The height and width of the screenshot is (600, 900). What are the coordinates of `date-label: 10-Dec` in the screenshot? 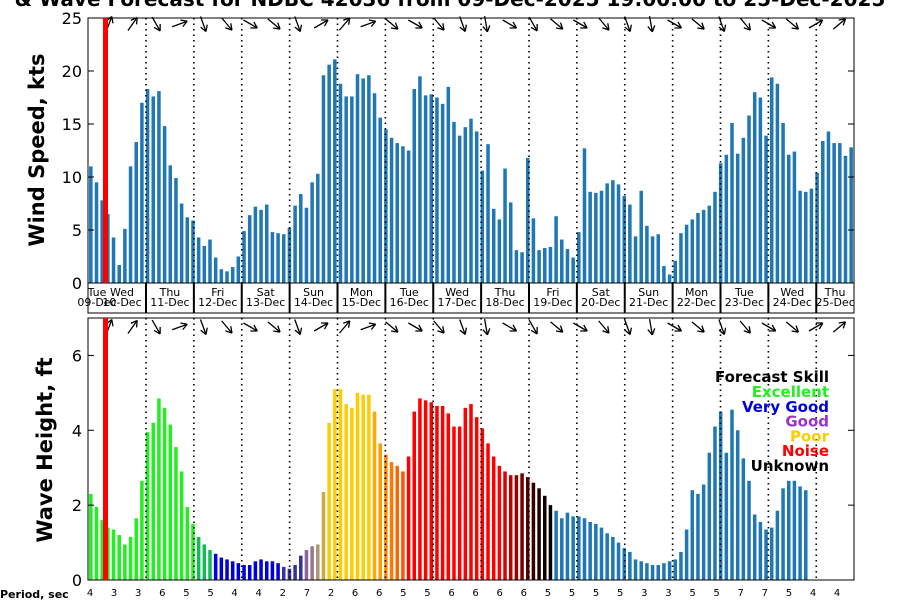 It's located at (121, 302).